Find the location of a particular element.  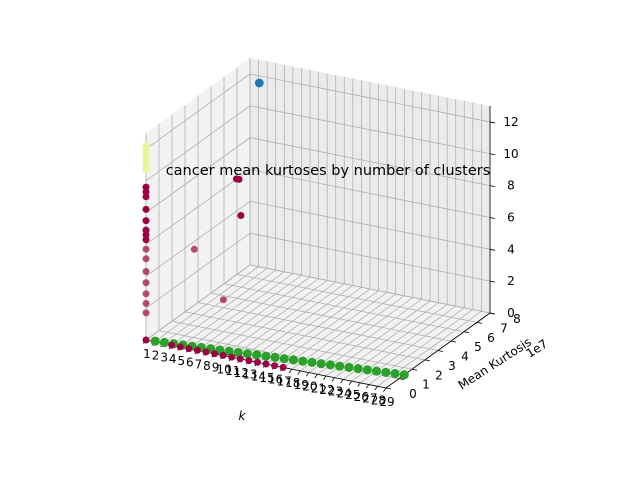

z-axis-ticks: 0 2 4 6 8 10 12 is located at coordinates (504, 217).